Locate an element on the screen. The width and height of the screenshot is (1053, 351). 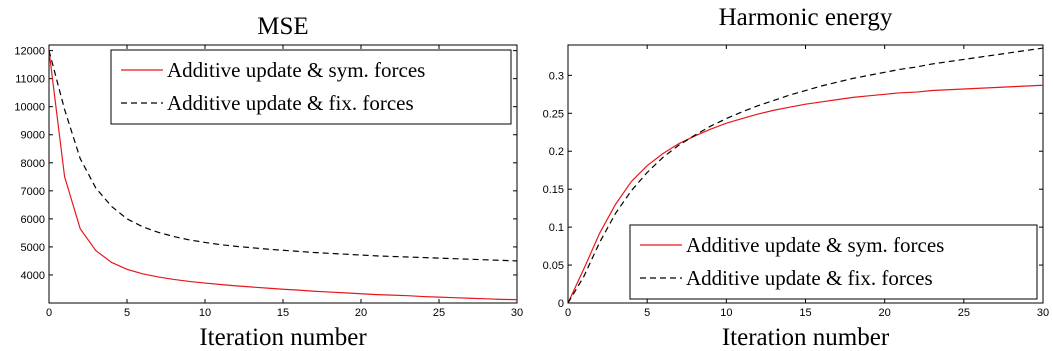
y-tick-label: 9000 is located at coordinates (33, 136).